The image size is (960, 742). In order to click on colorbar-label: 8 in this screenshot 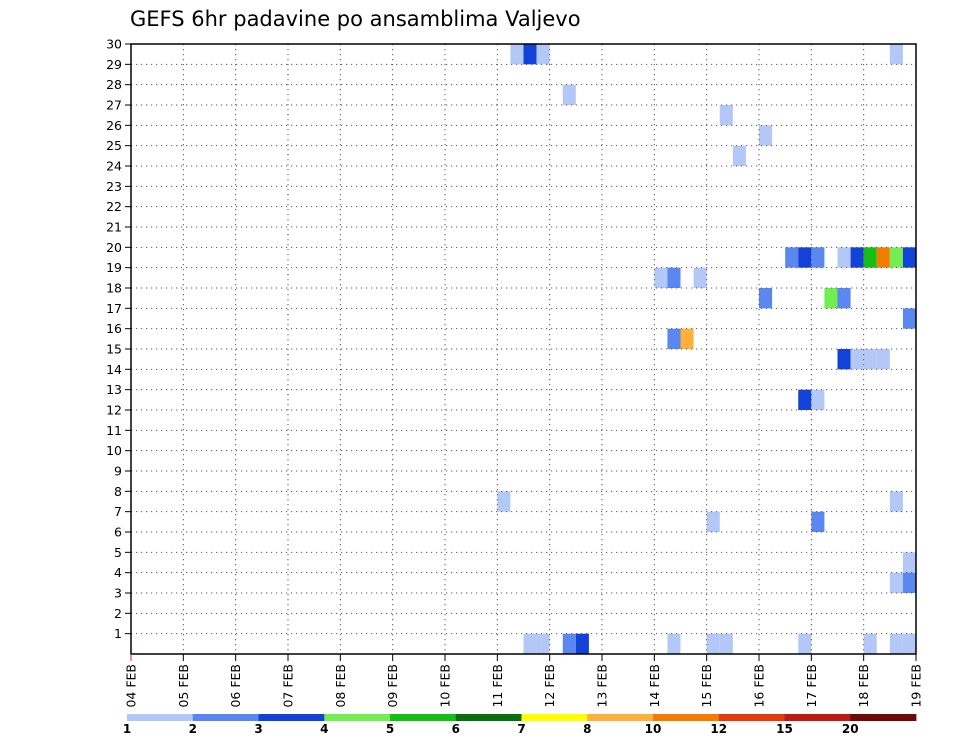, I will do `click(587, 729)`.